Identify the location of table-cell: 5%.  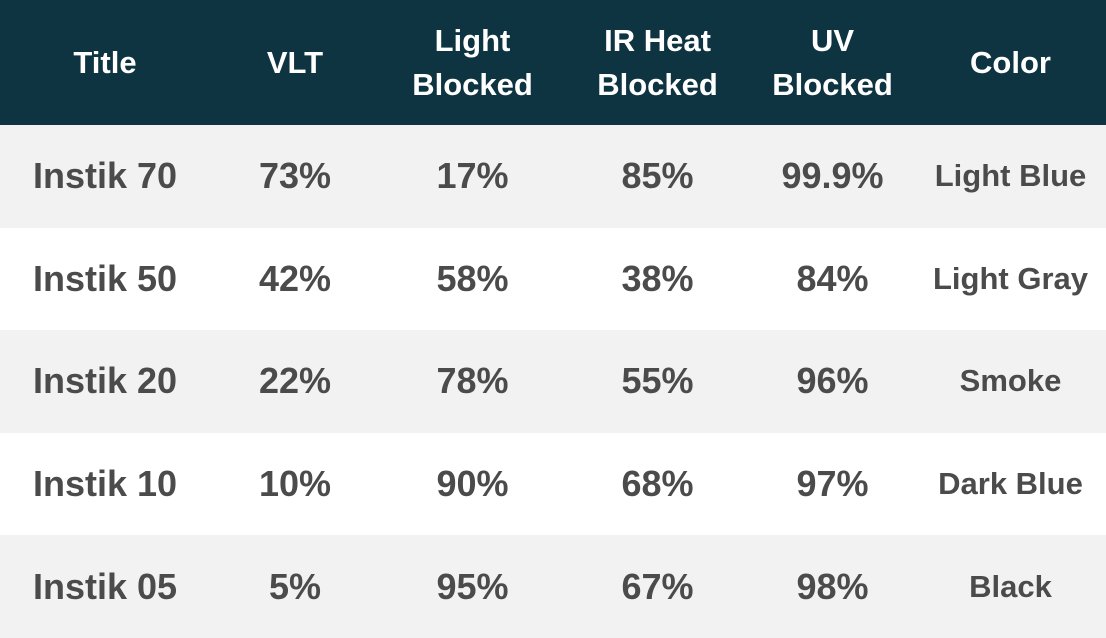
(295, 586).